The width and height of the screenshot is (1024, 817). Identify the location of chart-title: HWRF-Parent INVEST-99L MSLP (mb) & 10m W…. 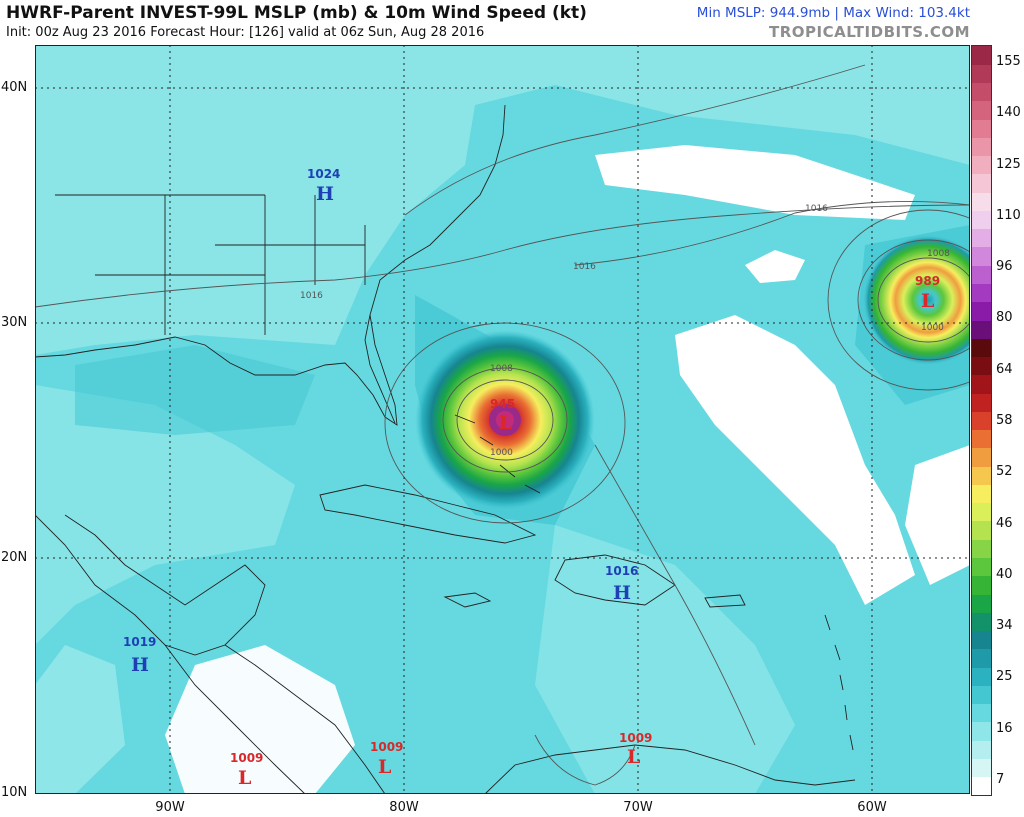
(296, 13).